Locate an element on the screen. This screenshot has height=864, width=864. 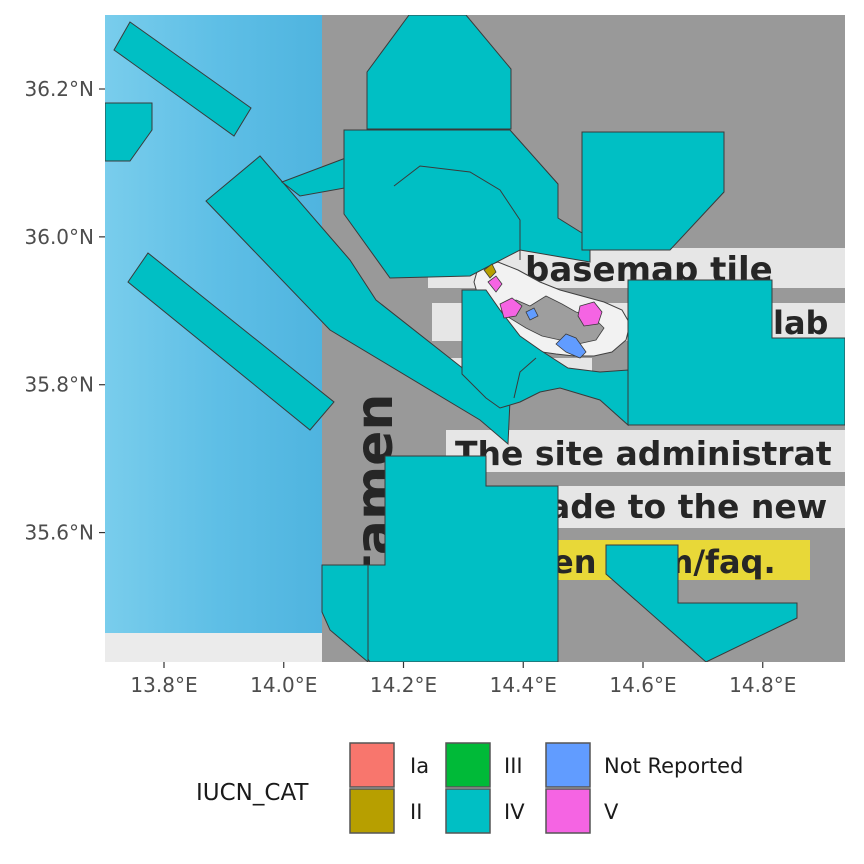
iucn-small-areas is located at coordinates (543, 311).